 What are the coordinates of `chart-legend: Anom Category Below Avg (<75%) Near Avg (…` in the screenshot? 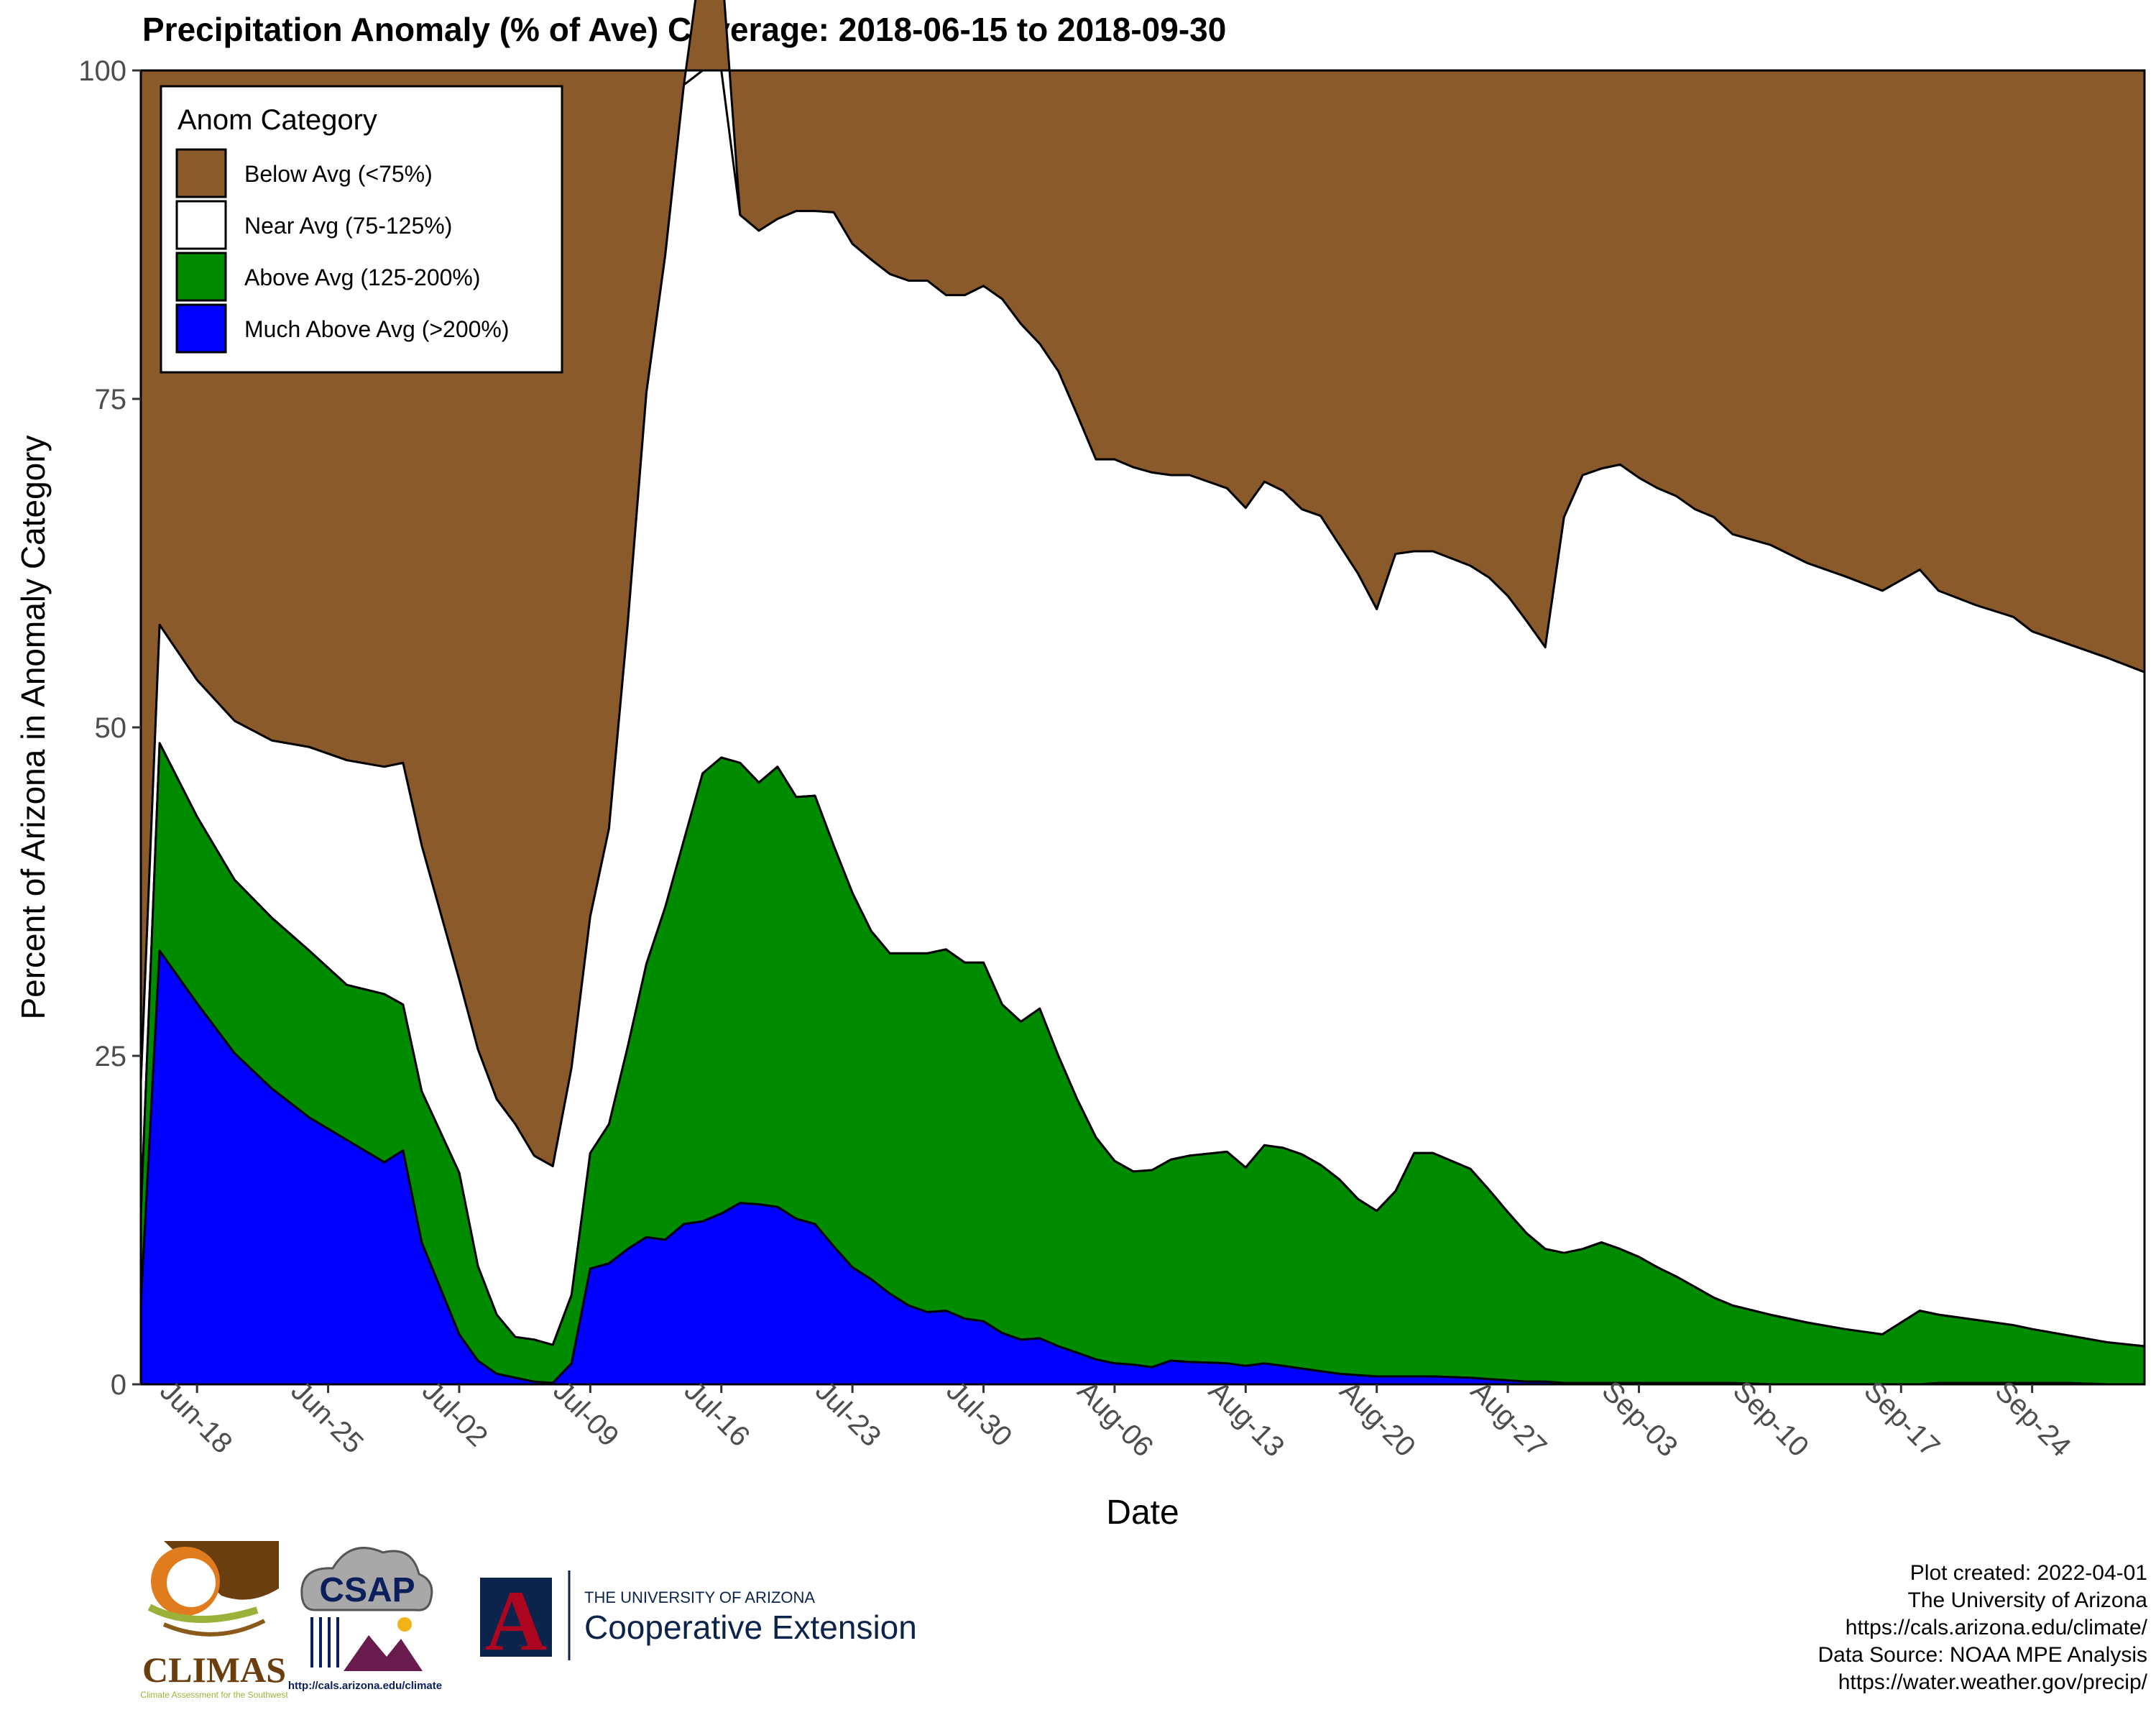 It's located at (361, 229).